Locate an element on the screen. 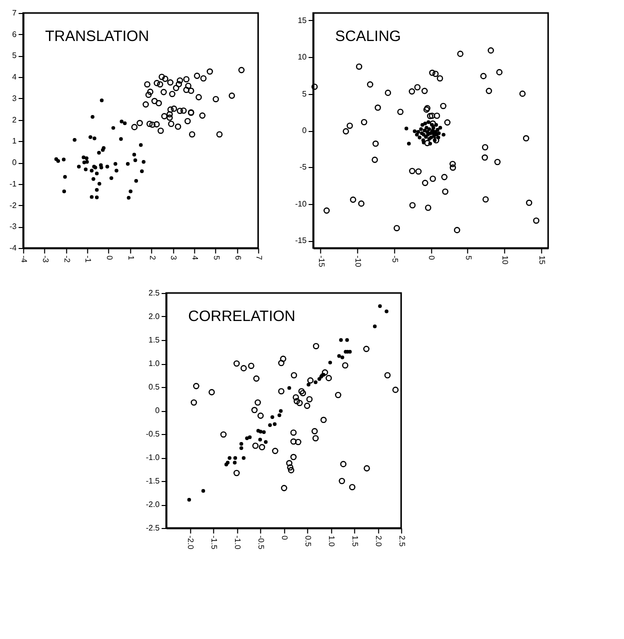 This screenshot has height=639, width=624. y-tick-label: -0.5 is located at coordinates (153, 434).